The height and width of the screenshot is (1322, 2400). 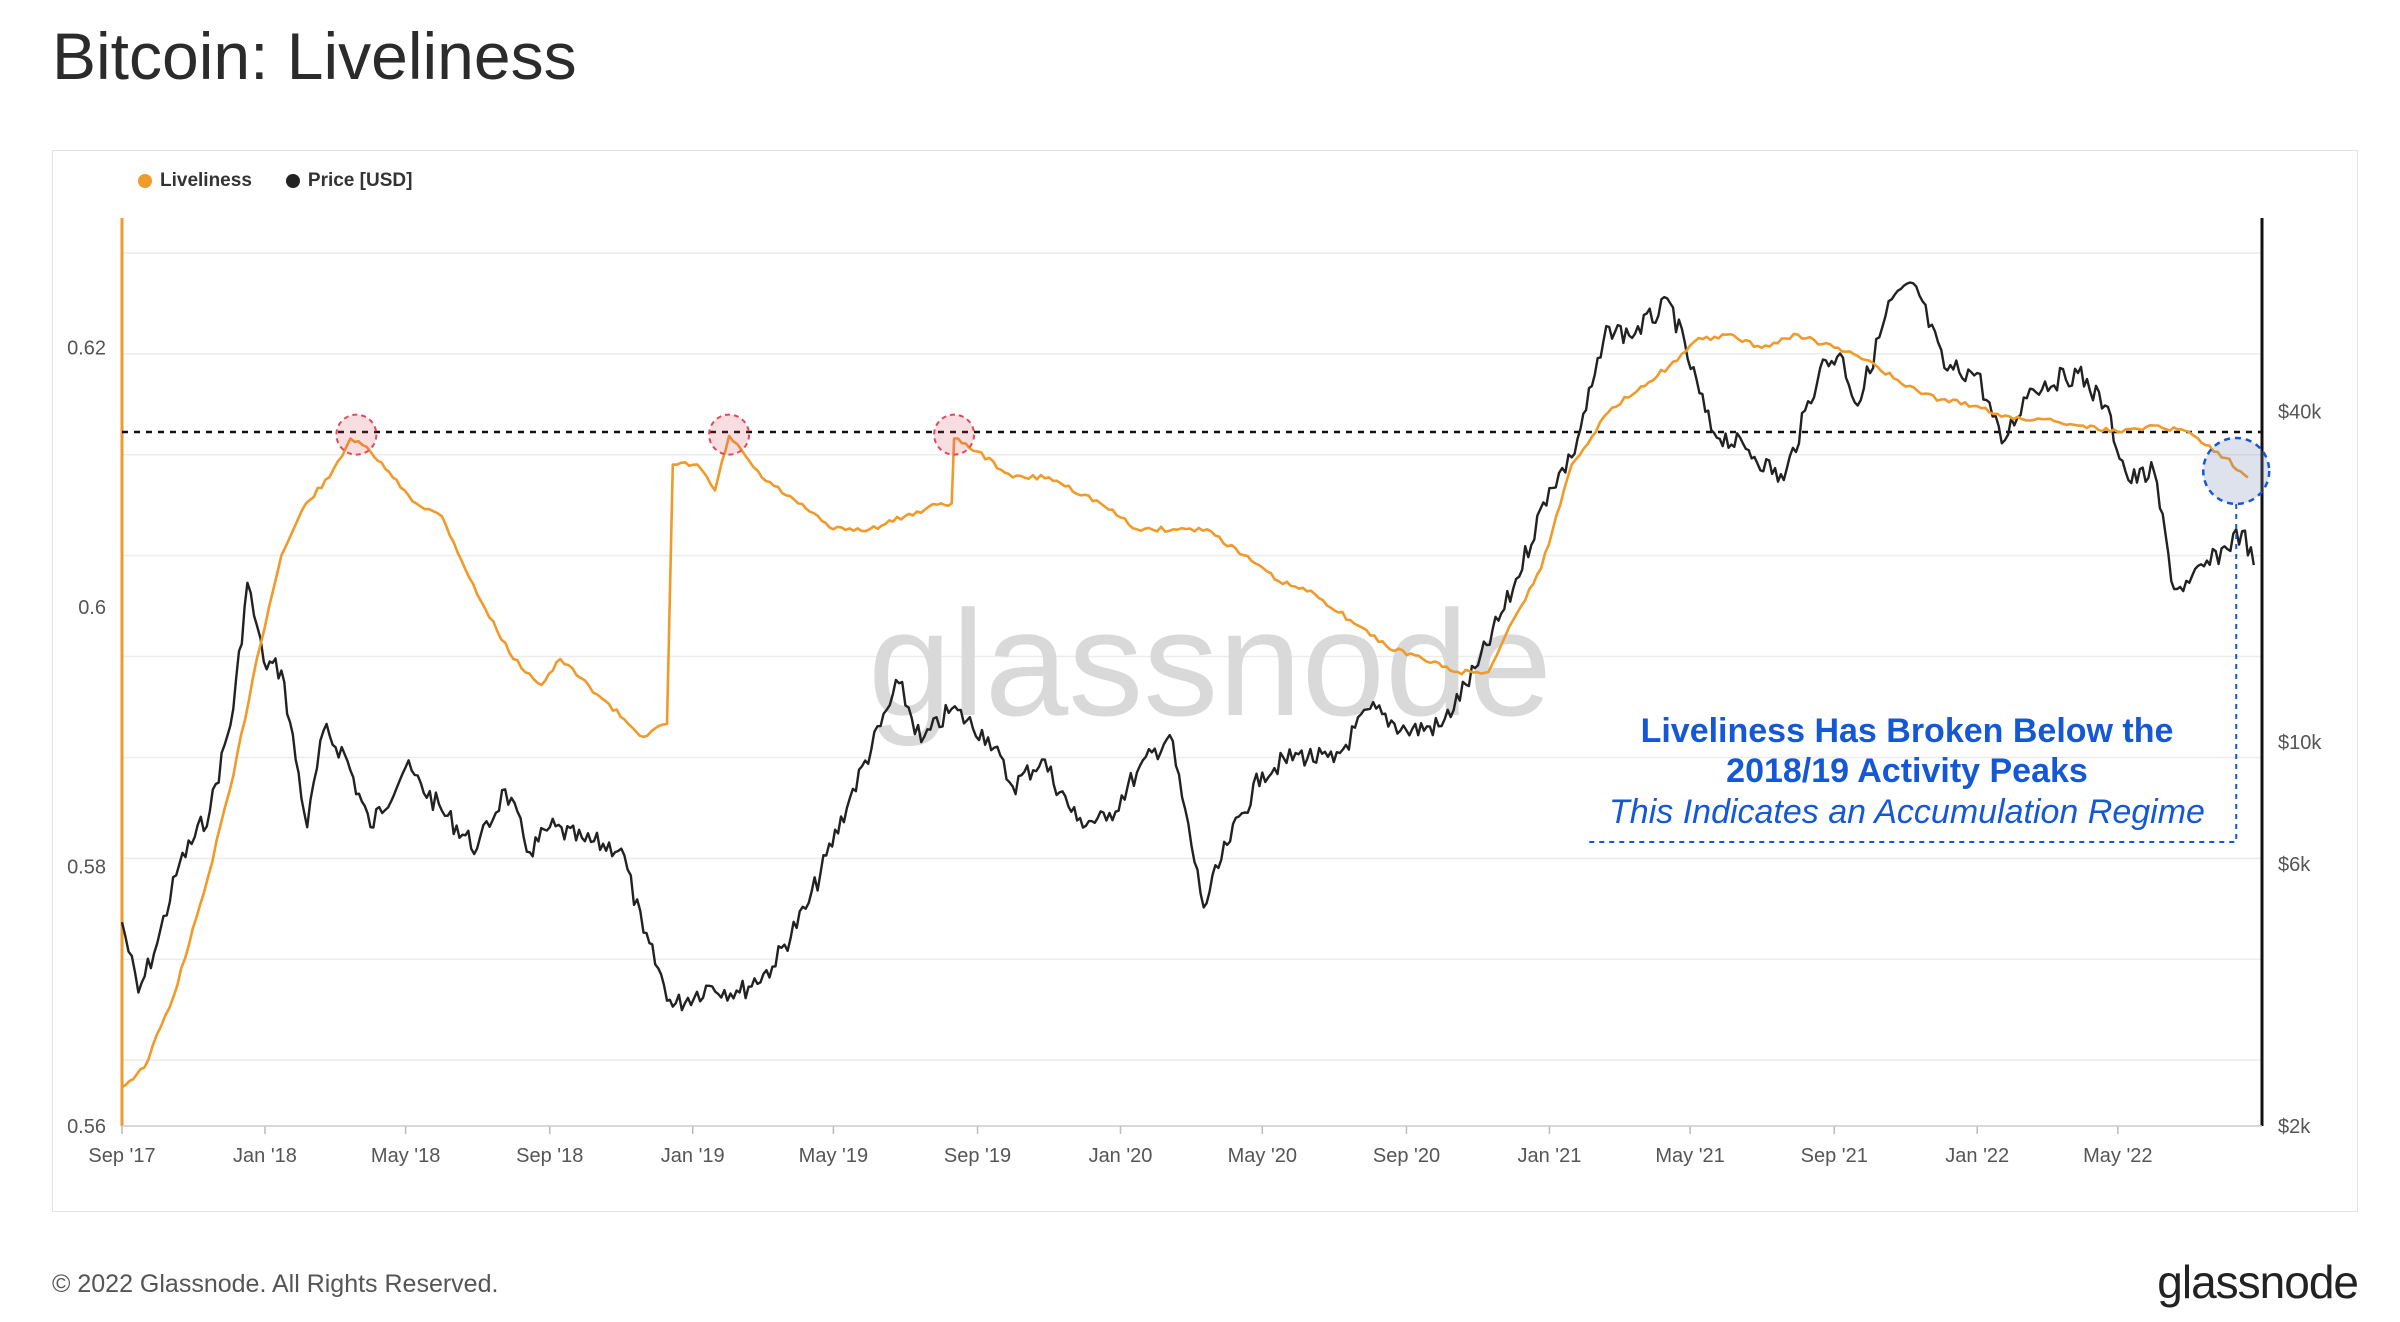 I want to click on x-tick-label: Jan '21, so click(x=1550, y=1156).